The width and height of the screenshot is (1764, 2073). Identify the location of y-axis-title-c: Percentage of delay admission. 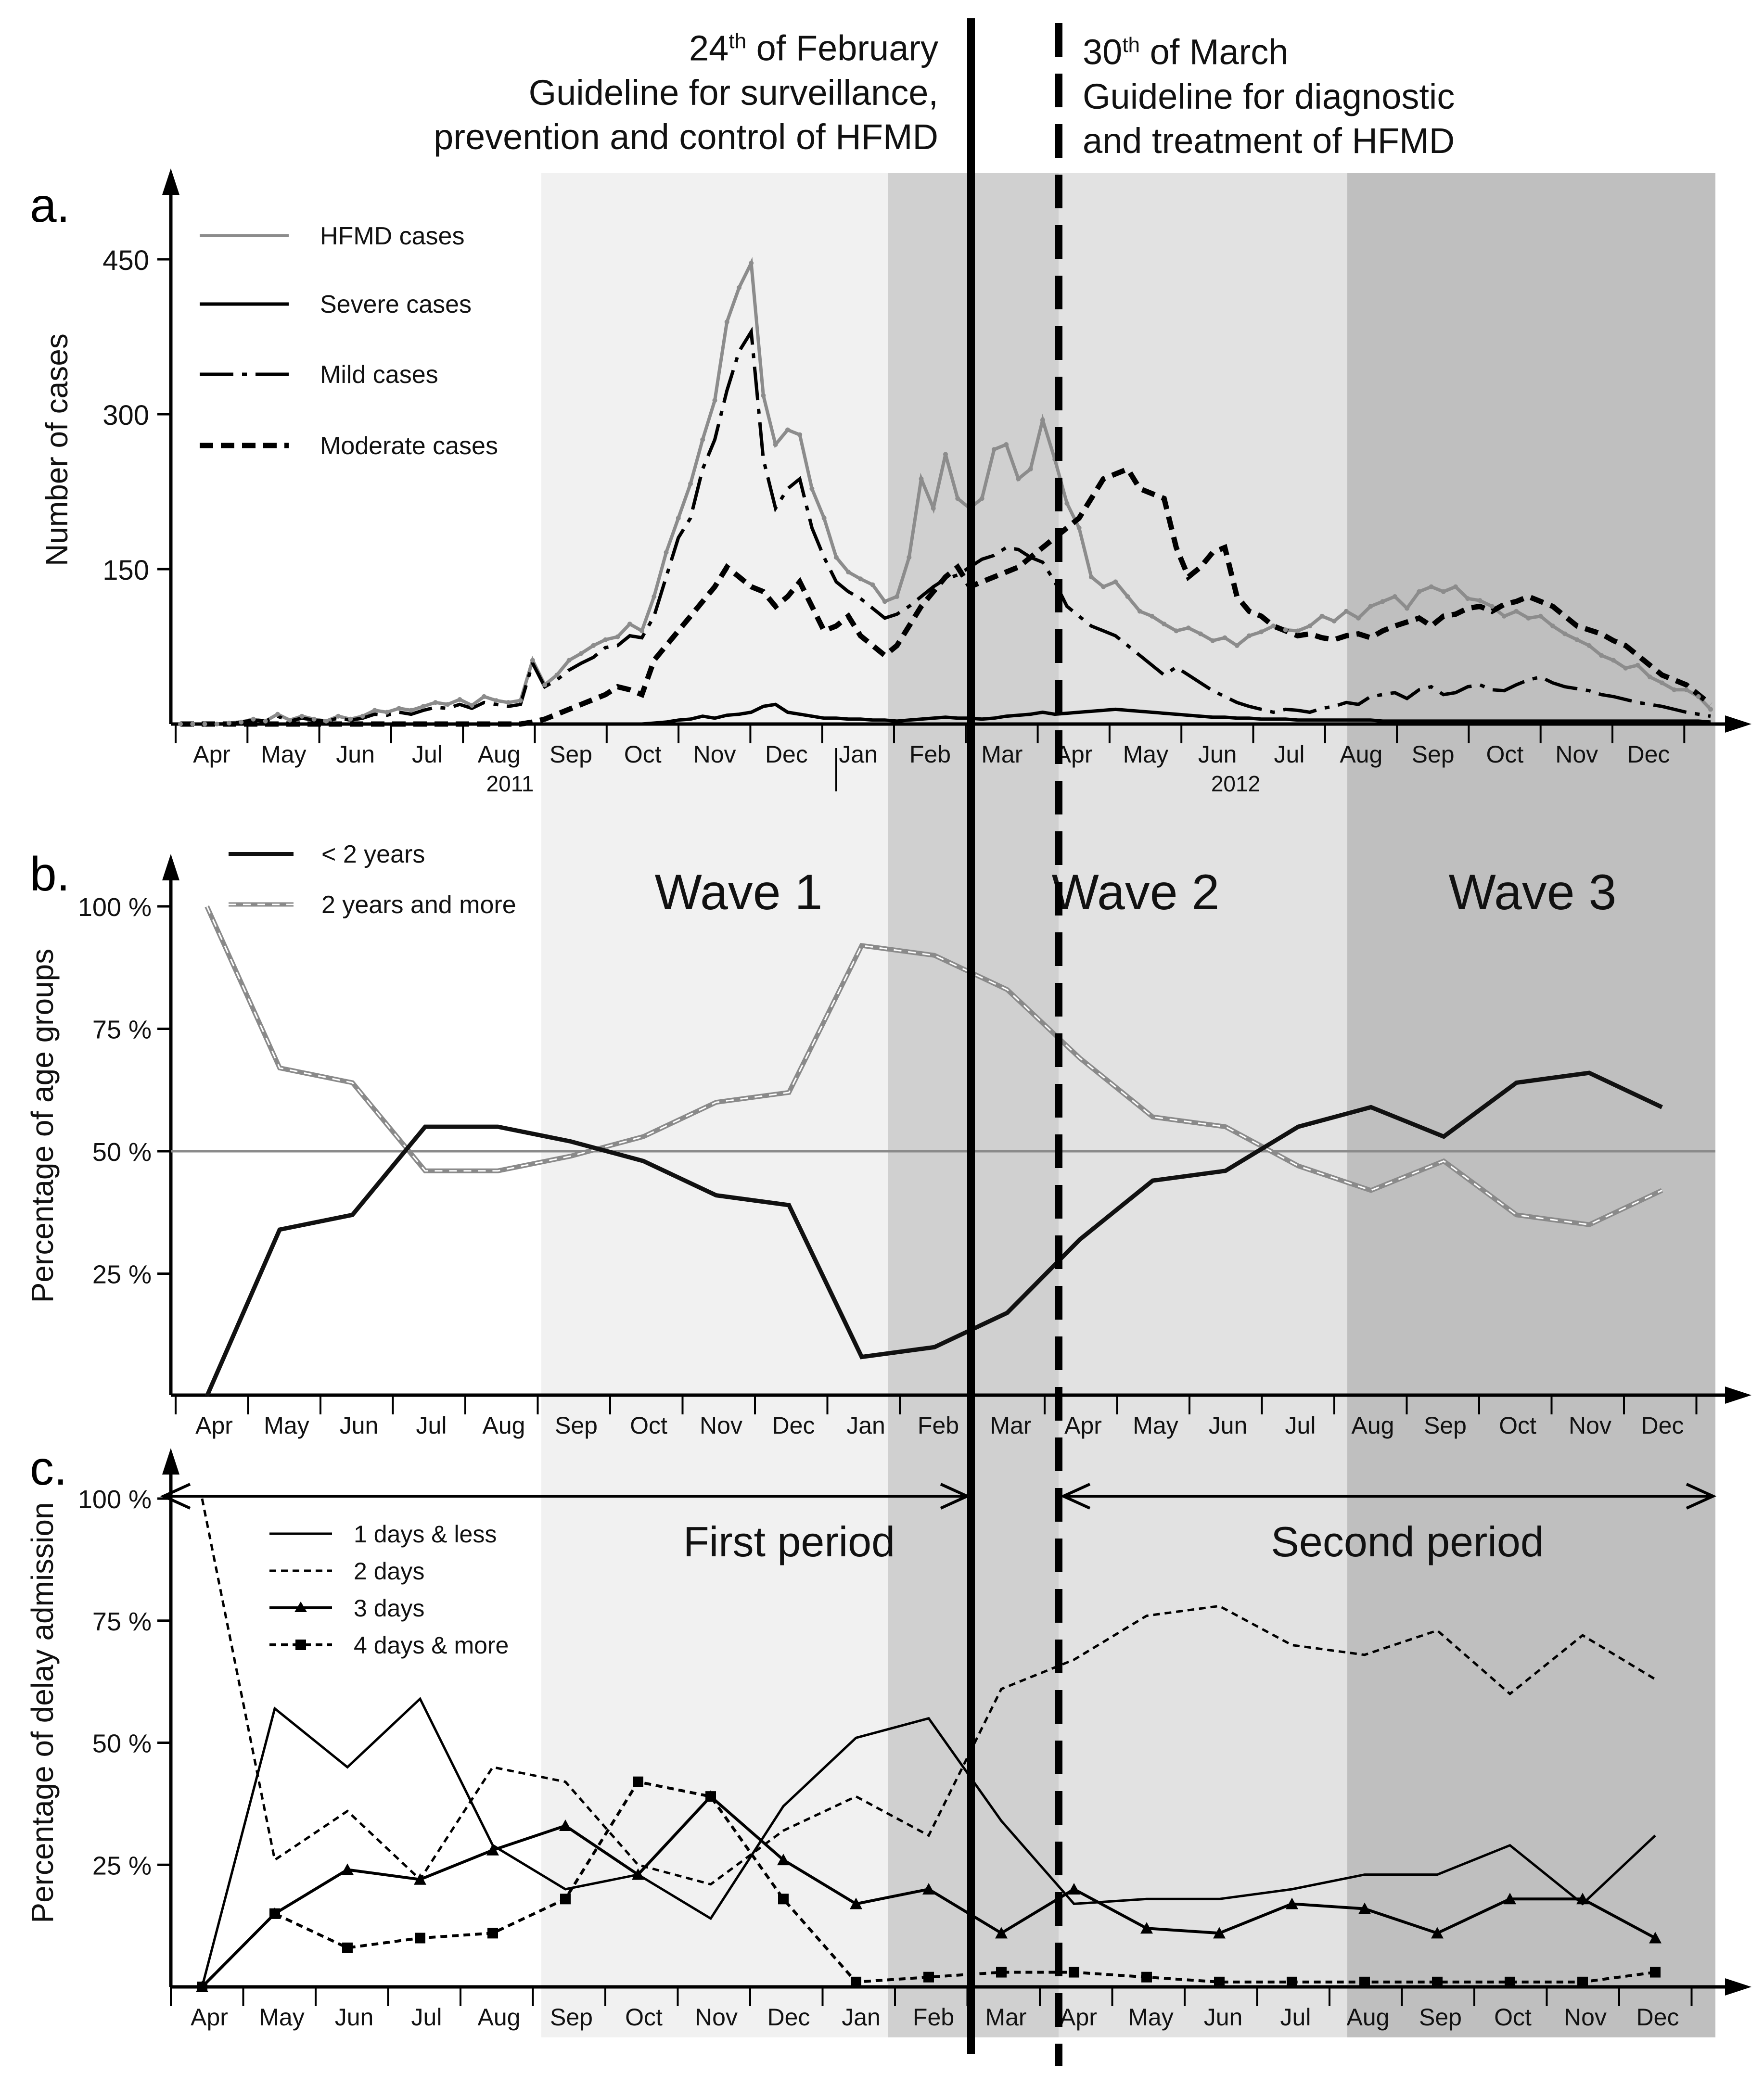
(42, 1712).